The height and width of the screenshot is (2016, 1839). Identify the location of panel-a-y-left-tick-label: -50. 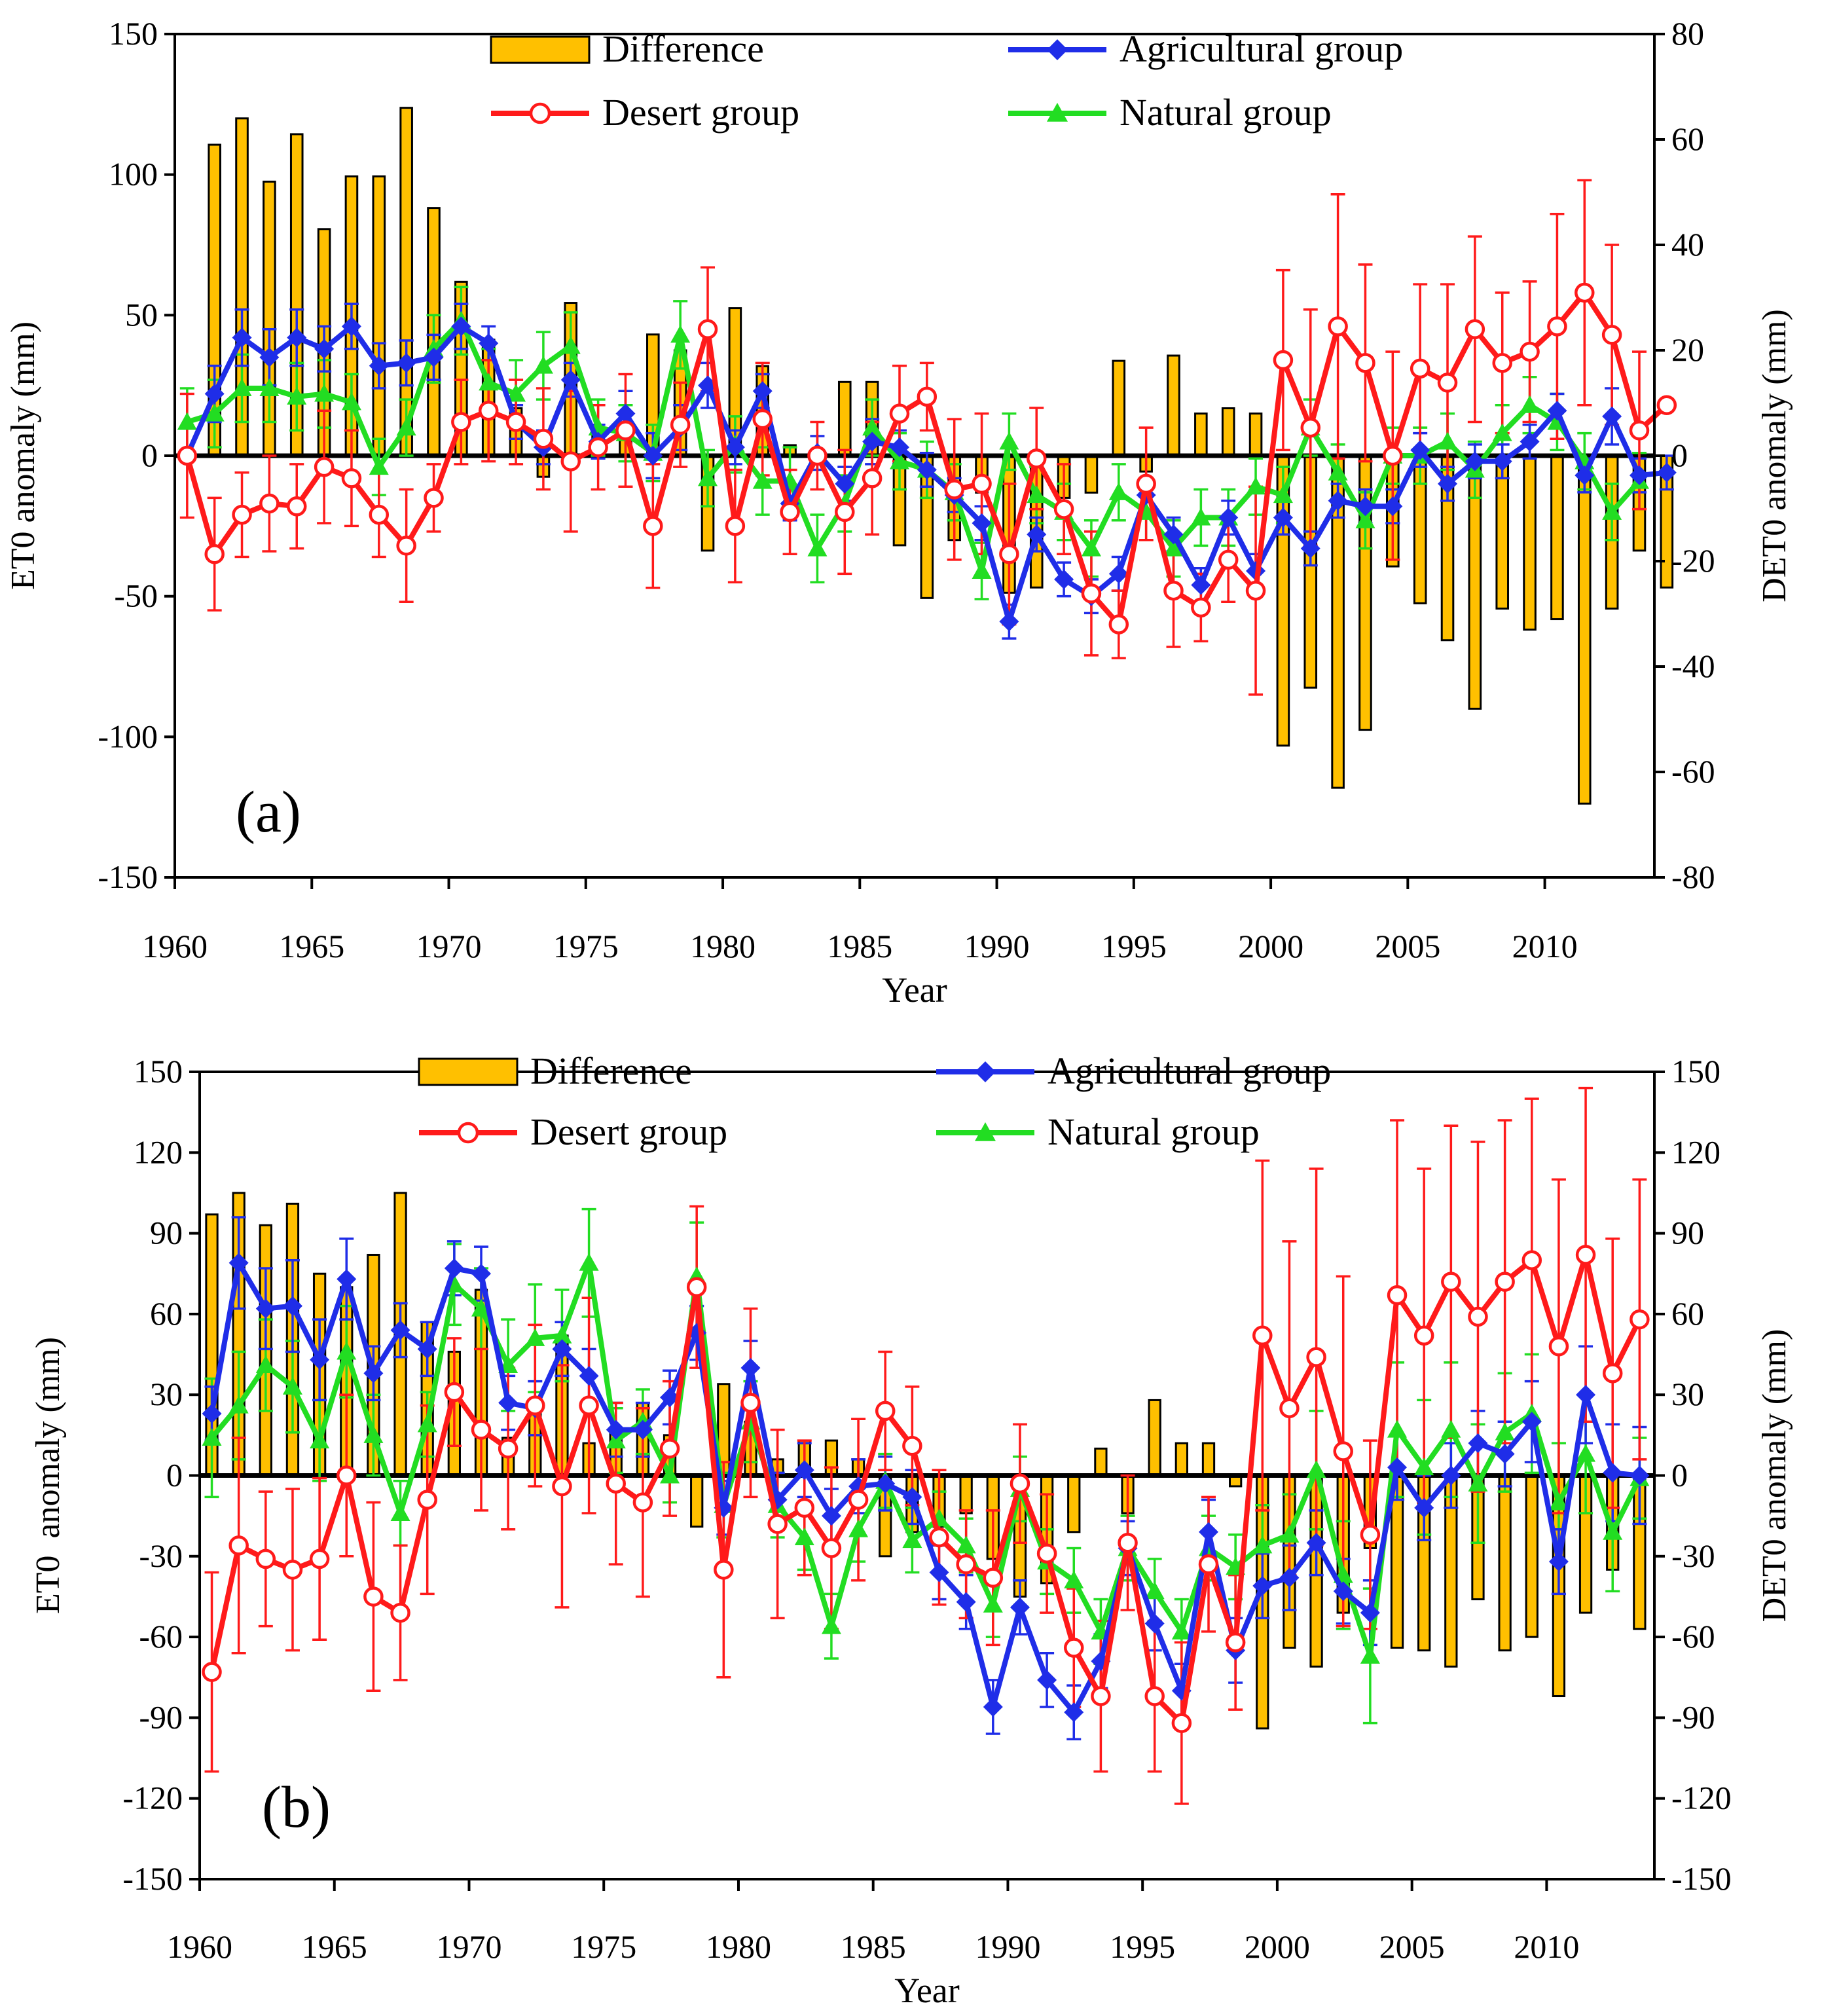
(136, 596).